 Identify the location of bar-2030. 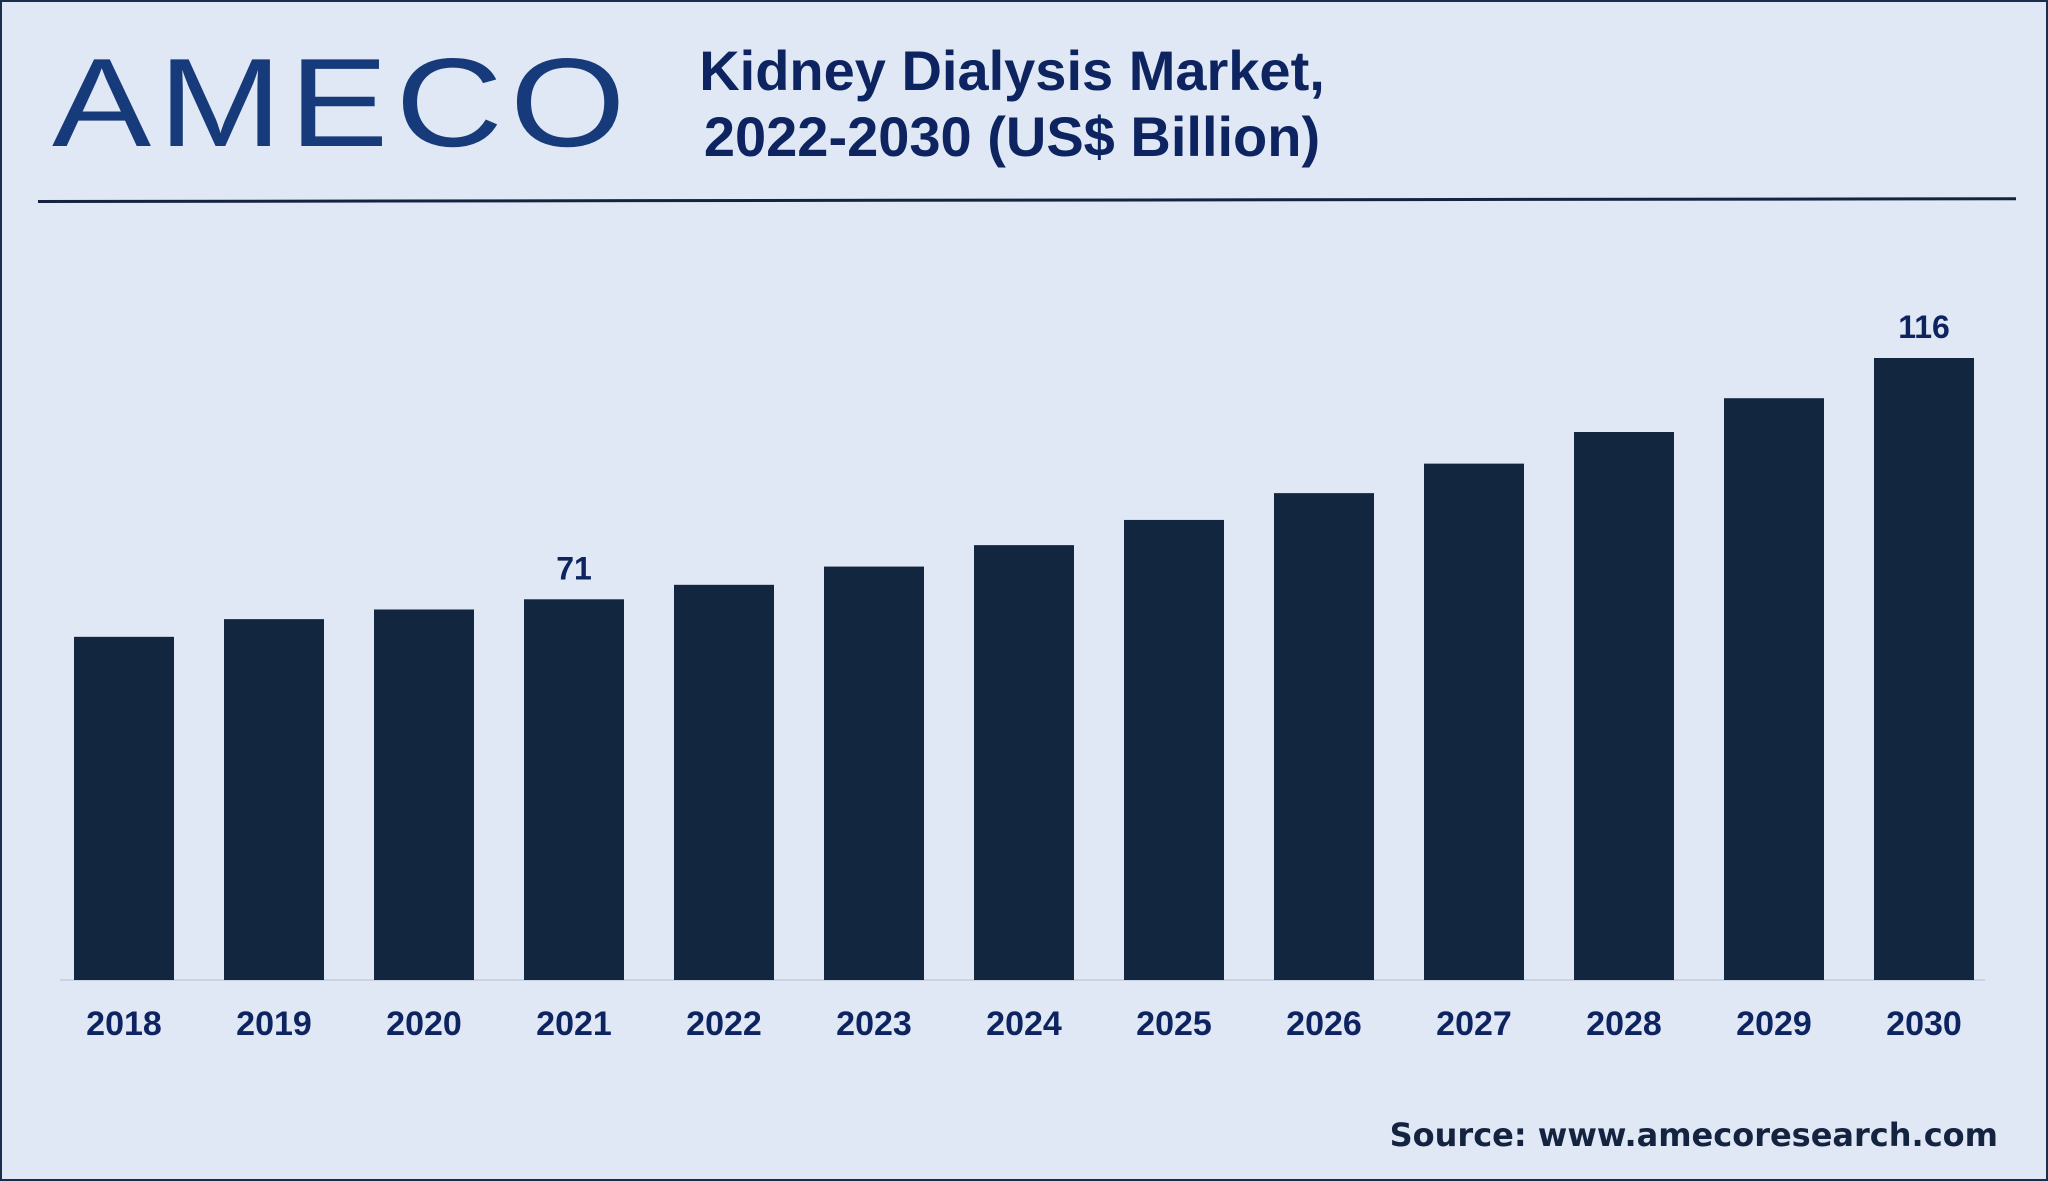
(1924, 669).